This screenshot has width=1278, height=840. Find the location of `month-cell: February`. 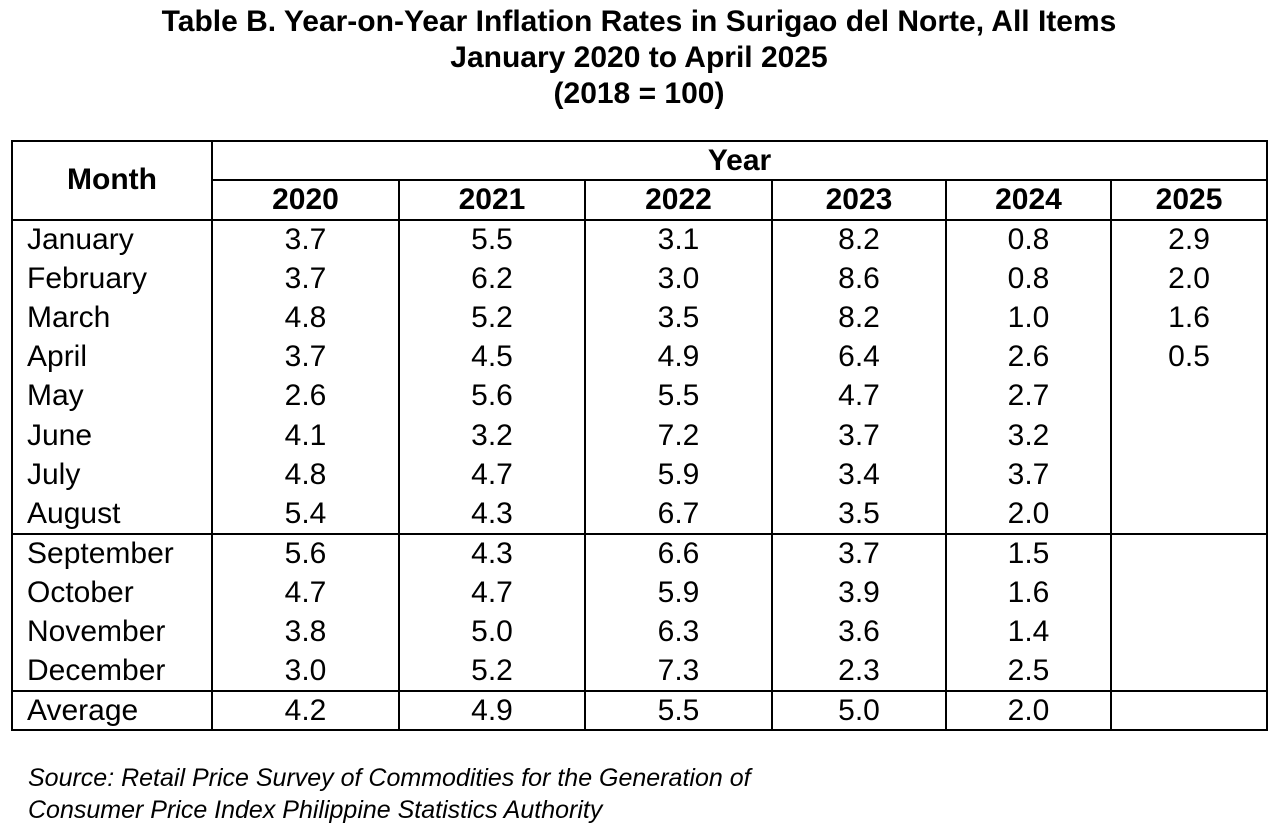

month-cell: February is located at coordinates (112, 278).